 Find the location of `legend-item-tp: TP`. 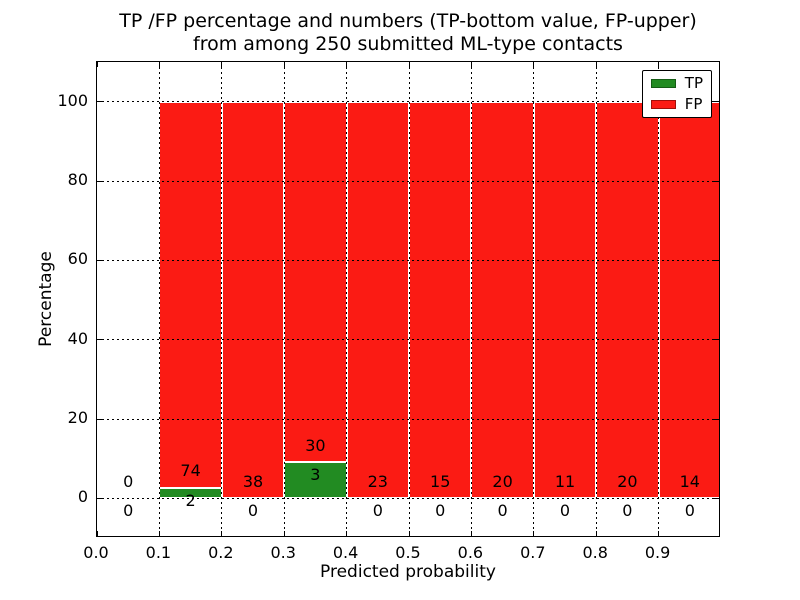

legend-item-tp: TP is located at coordinates (676, 83).